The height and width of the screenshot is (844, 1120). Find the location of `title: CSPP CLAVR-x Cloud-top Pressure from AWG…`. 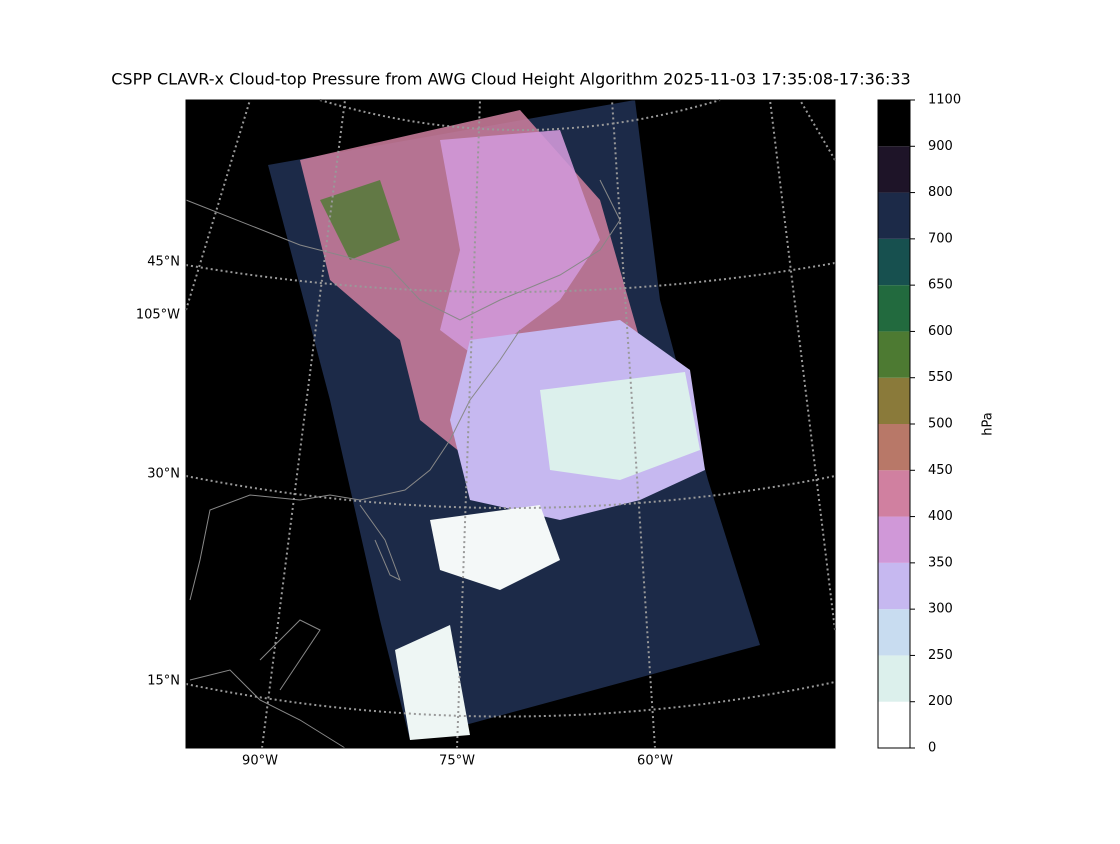

title: CSPP CLAVR-x Cloud-top Pressure from AWG… is located at coordinates (510, 79).